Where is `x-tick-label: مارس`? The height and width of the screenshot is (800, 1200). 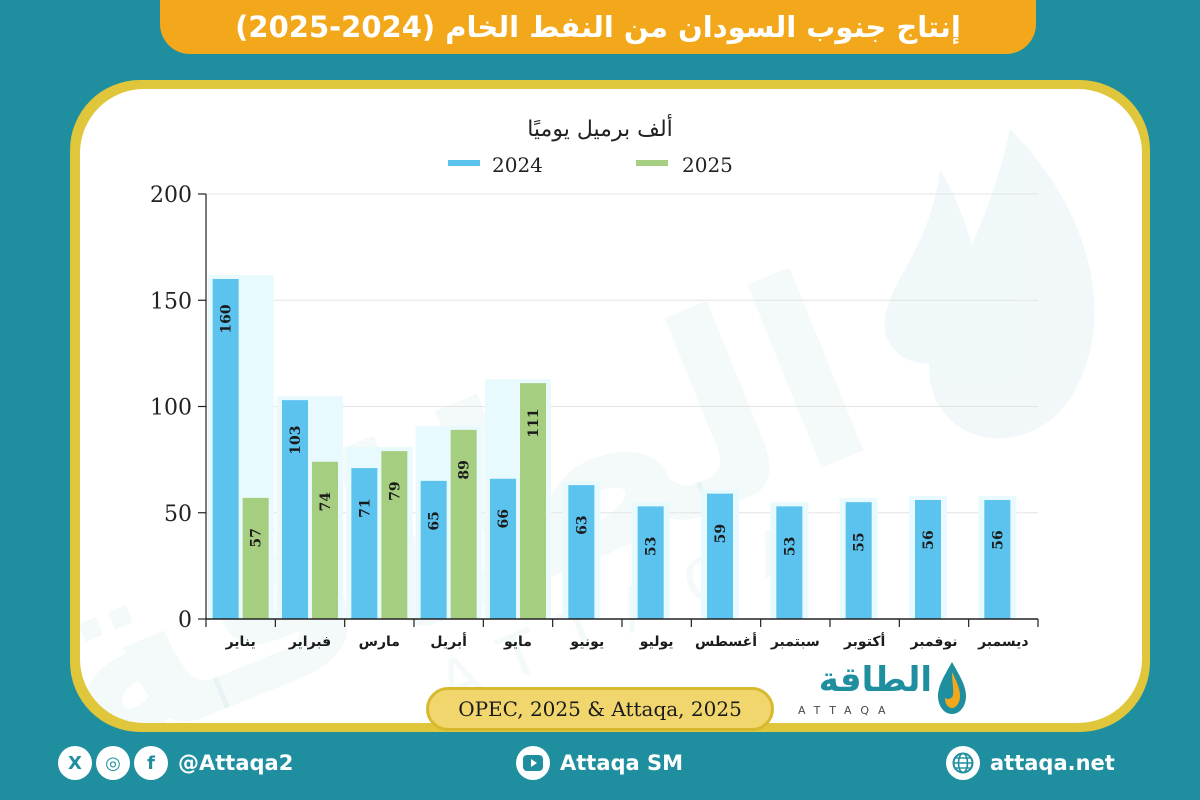
x-tick-label: مارس is located at coordinates (379, 642).